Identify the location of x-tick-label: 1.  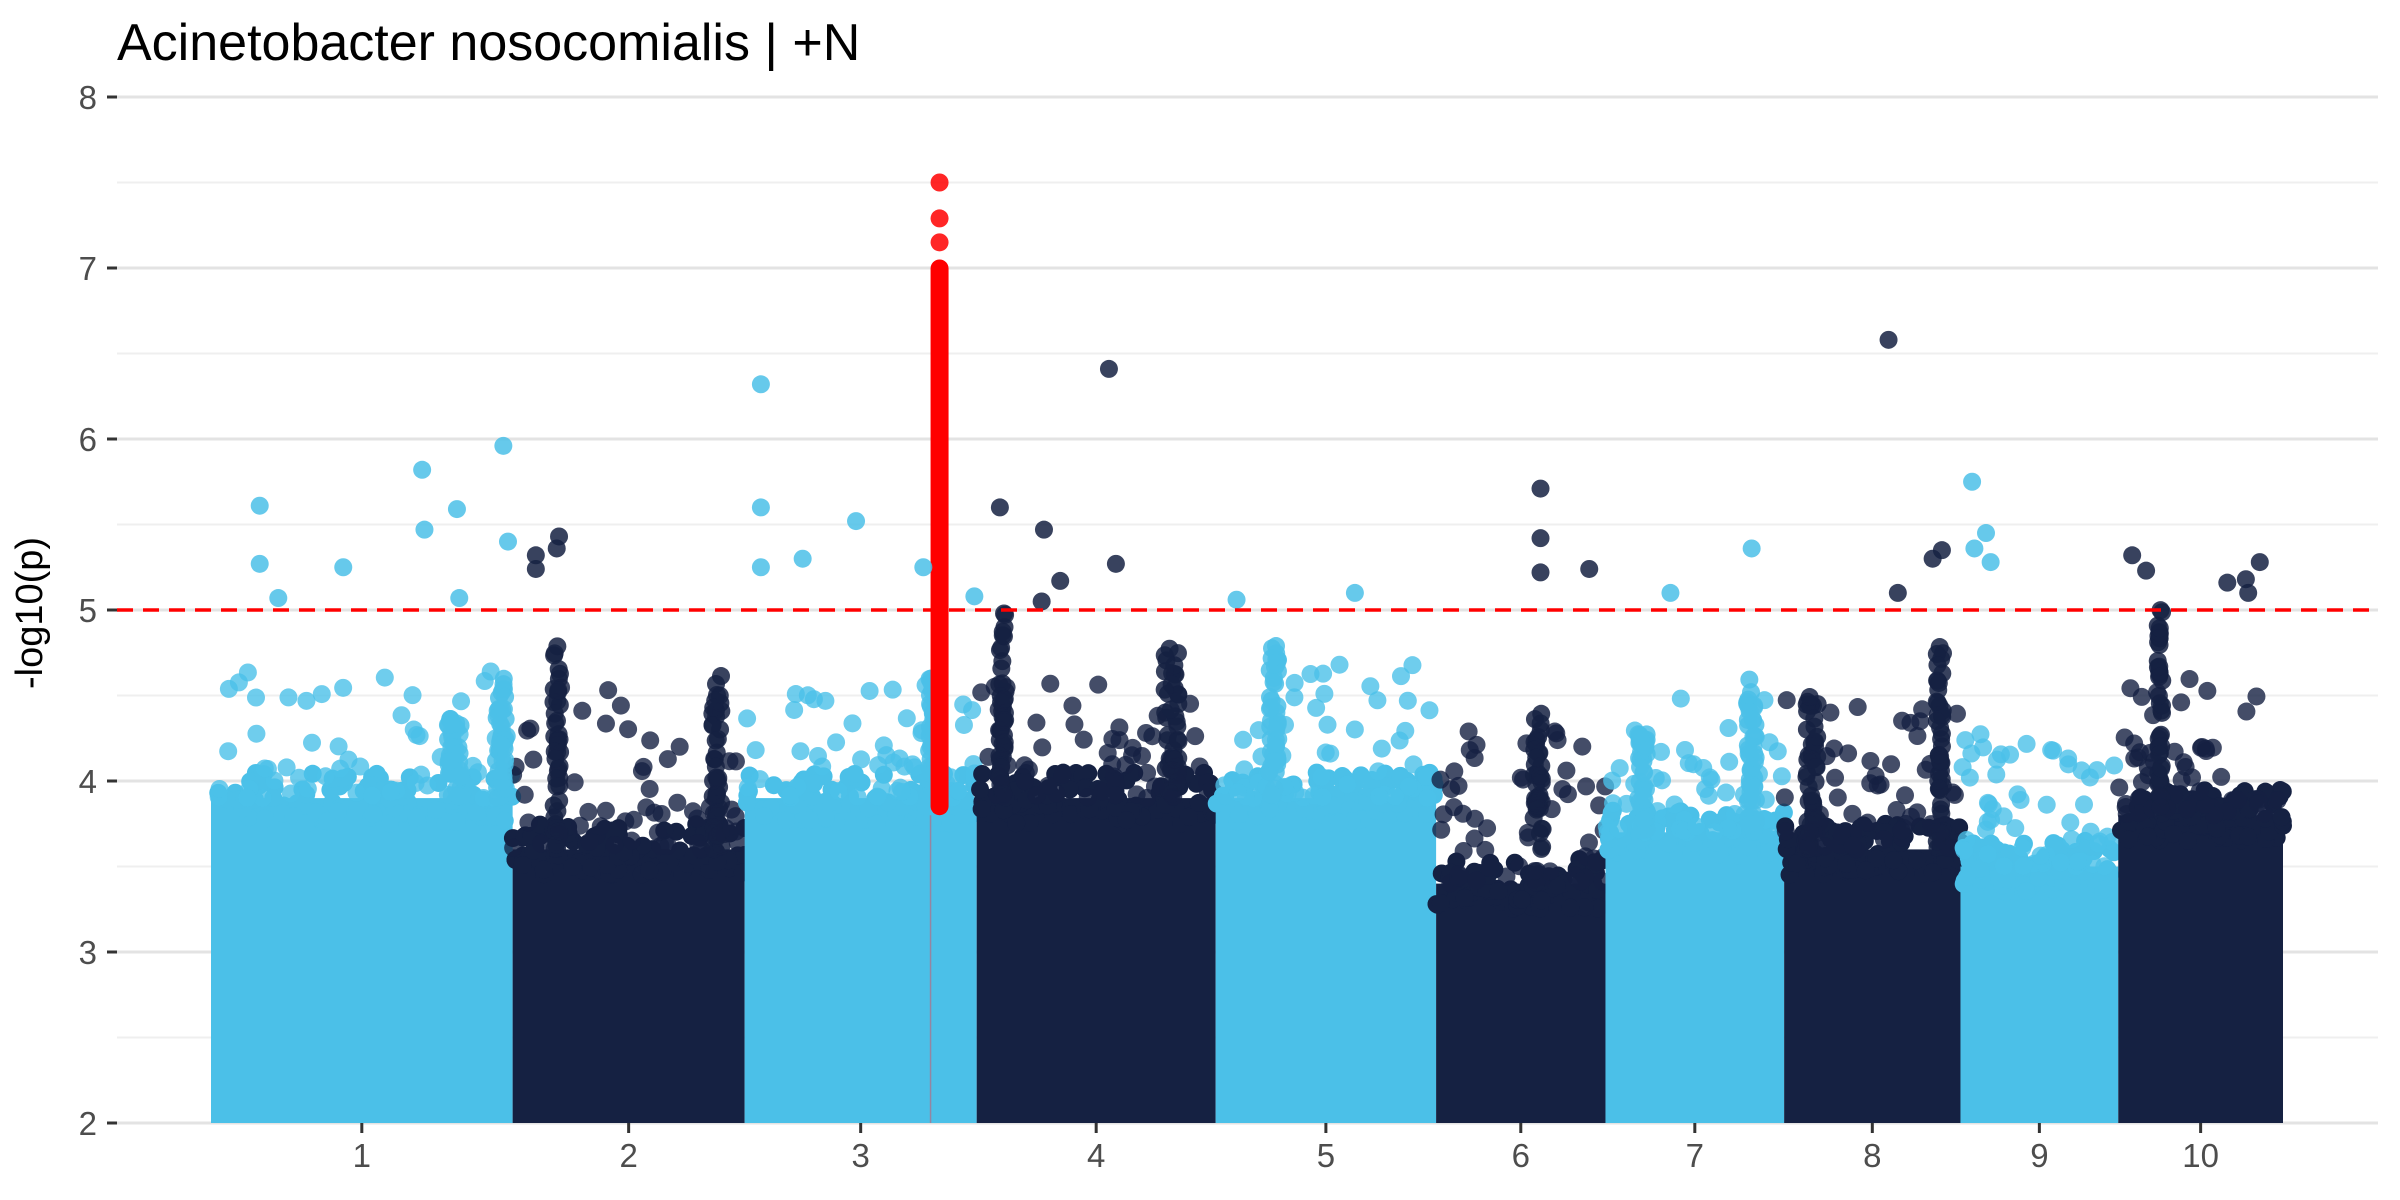
(362, 1155).